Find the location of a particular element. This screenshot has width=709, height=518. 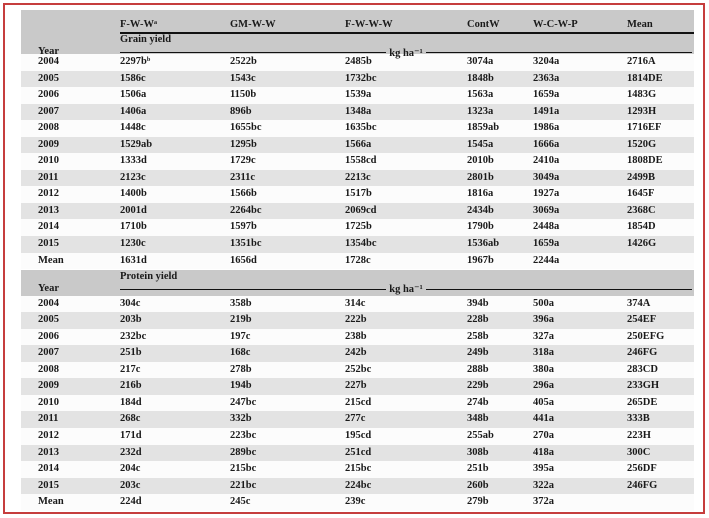

value-cell: 1529ab is located at coordinates (136, 144).